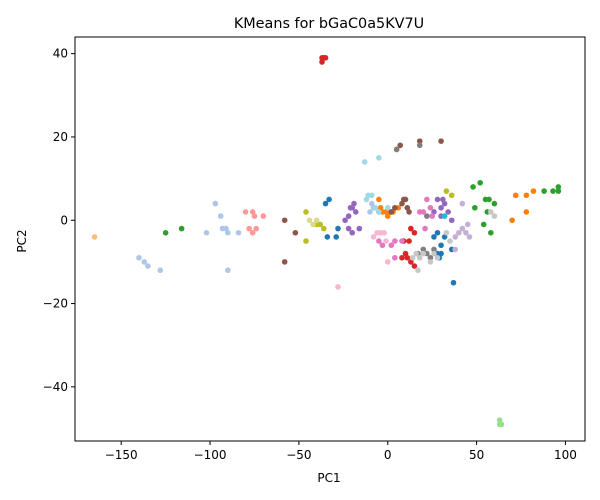 This screenshot has height=500, width=600. Describe the element at coordinates (565, 455) in the screenshot. I see `x-tick-label: 100` at that location.